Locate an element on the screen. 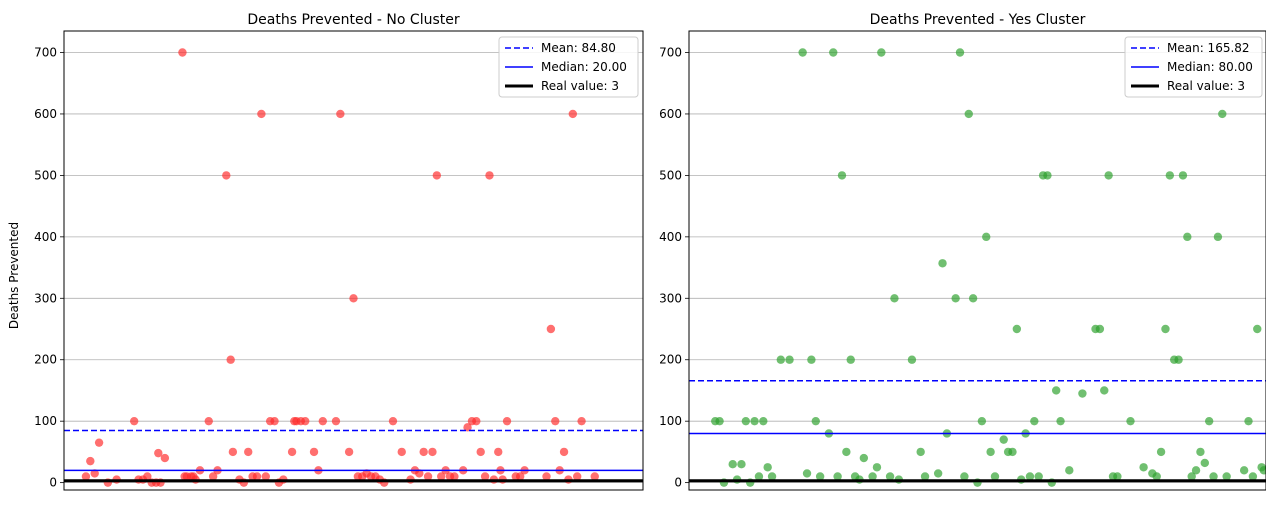 This screenshot has width=1266, height=506. y-axis-label: Deaths Prevented is located at coordinates (14, 275).